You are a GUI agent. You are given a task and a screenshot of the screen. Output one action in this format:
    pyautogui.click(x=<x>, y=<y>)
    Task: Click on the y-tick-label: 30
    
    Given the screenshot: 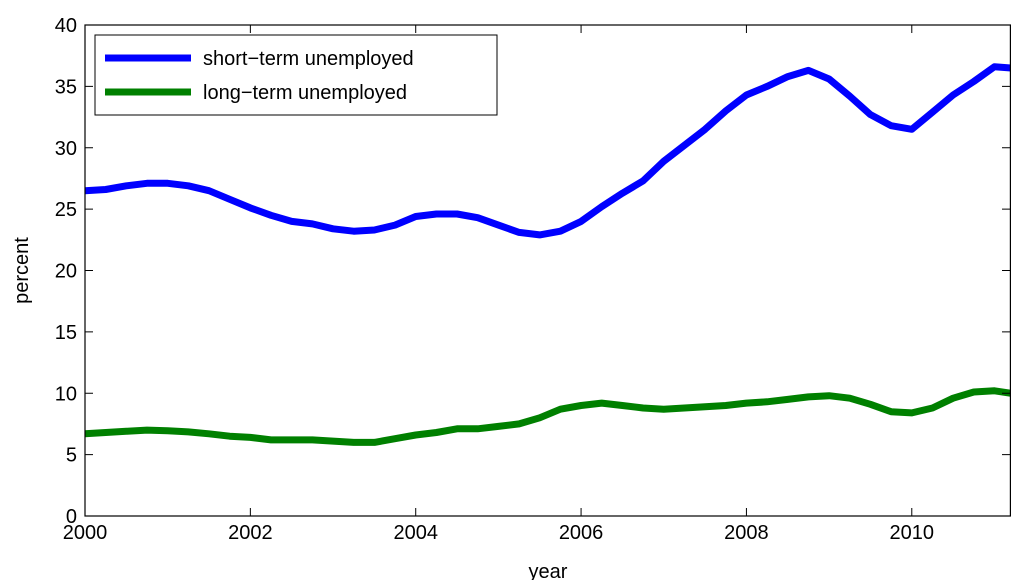 What is the action you would take?
    pyautogui.click(x=66, y=149)
    